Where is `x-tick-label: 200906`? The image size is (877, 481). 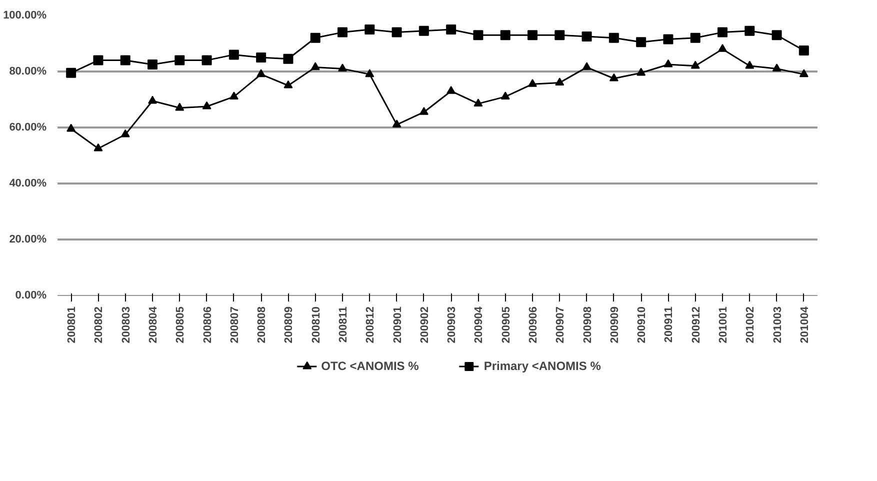
x-tick-label: 200906 is located at coordinates (534, 325).